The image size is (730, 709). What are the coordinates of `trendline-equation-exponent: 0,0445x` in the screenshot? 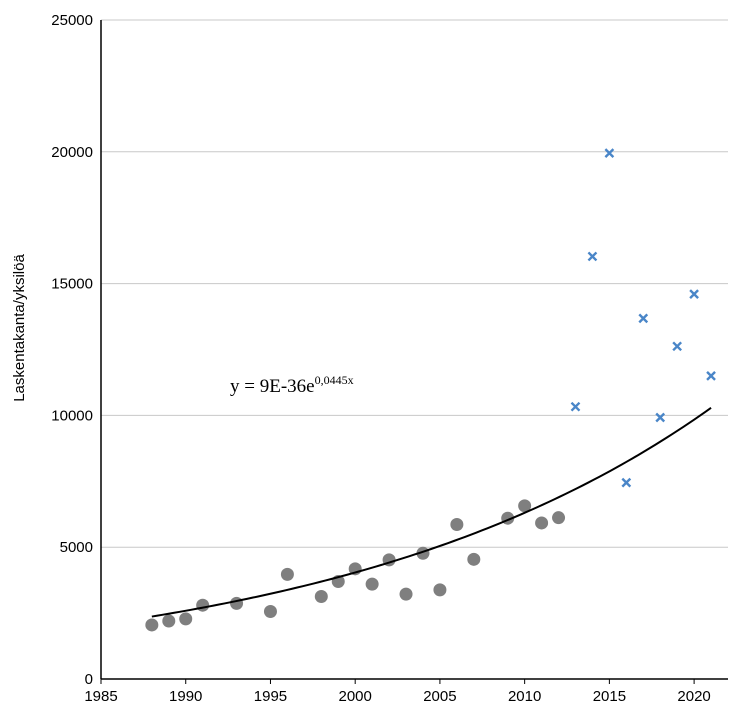 It's located at (334, 380).